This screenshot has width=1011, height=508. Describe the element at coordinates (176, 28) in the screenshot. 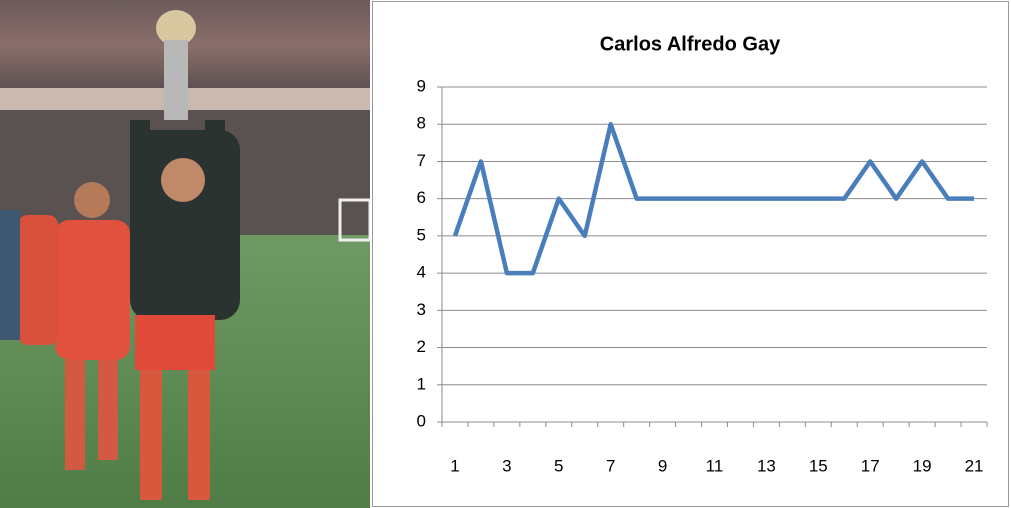

I see `trophy` at that location.